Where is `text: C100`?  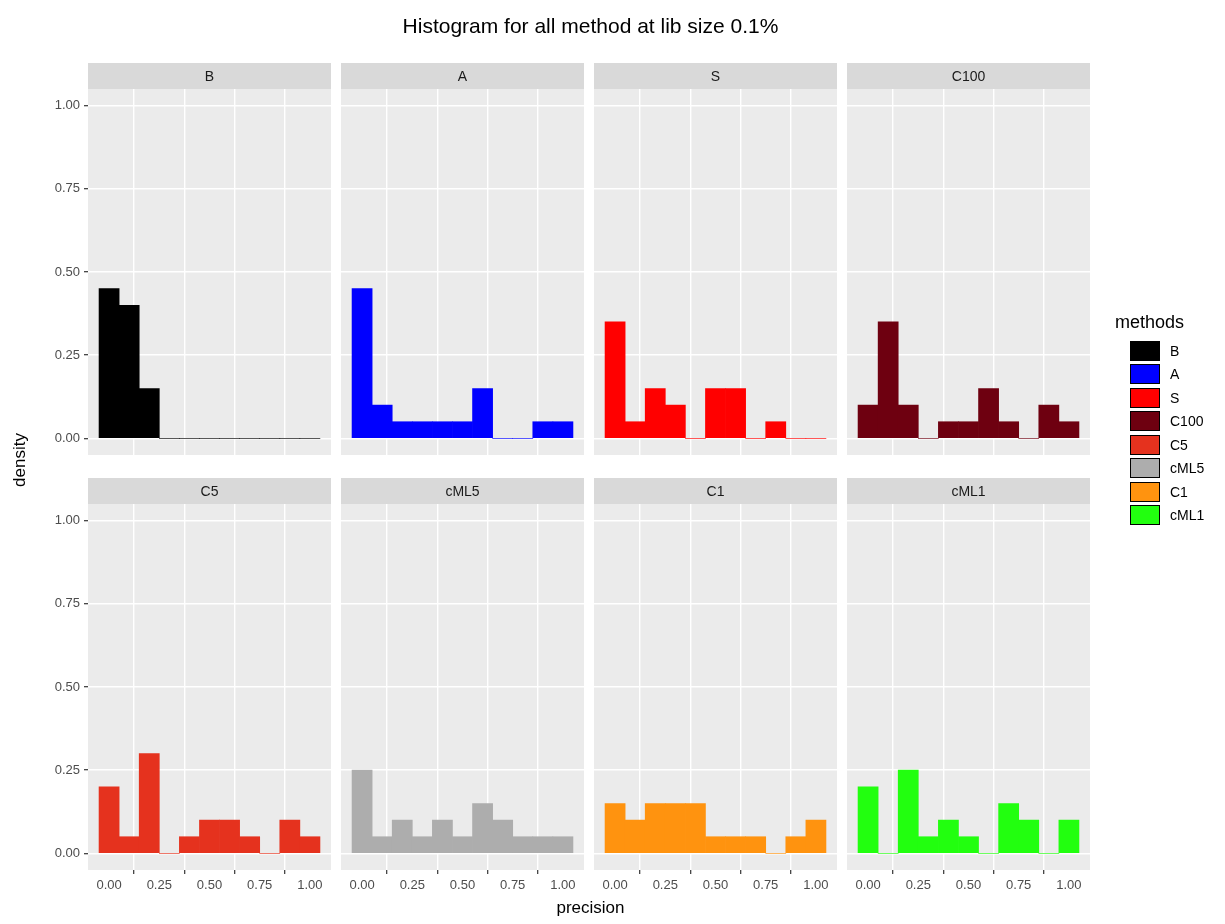
text: C100 is located at coordinates (968, 76).